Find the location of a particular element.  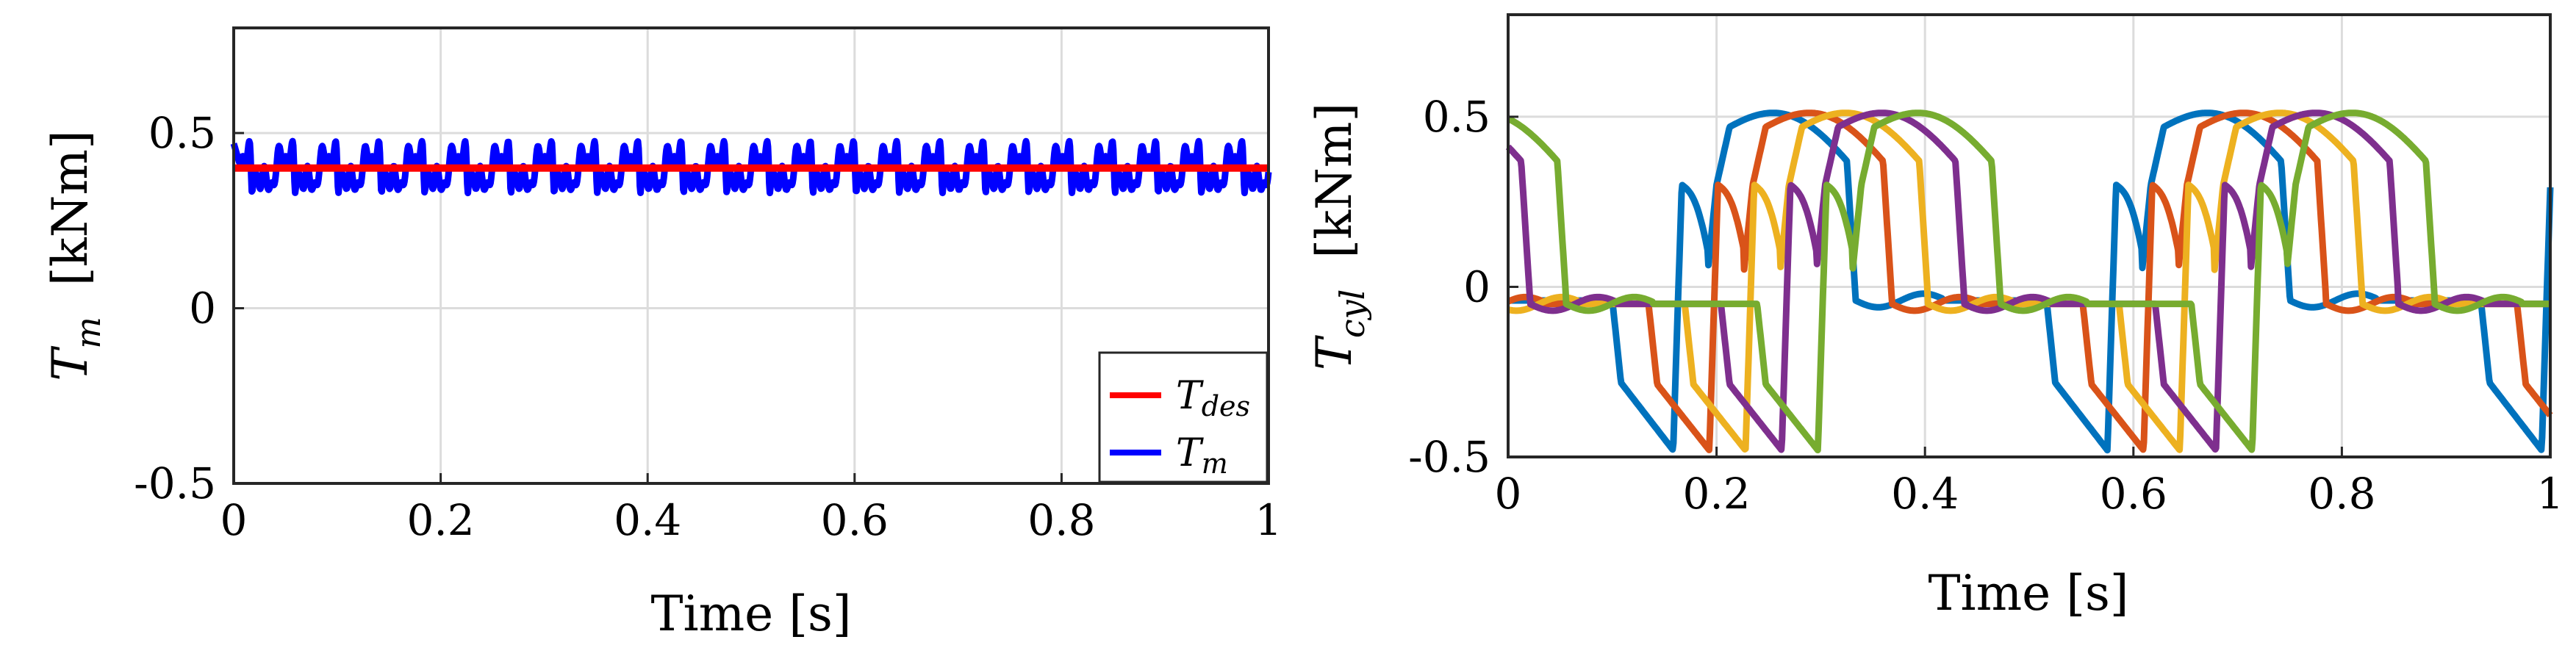

left-y-tick-labels: -0.5 0 0.5 is located at coordinates (175, 308).